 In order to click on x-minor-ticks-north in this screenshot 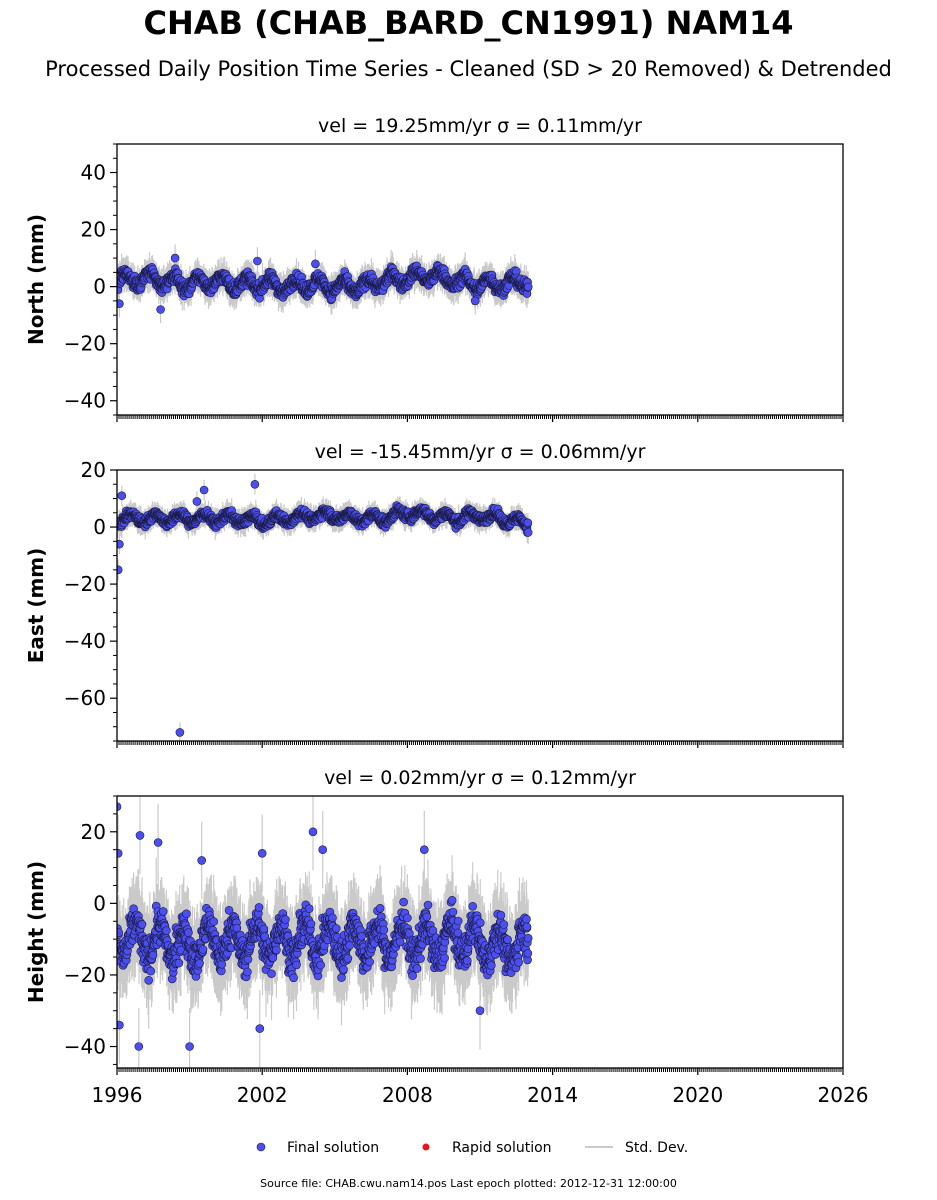, I will do `click(480, 417)`.